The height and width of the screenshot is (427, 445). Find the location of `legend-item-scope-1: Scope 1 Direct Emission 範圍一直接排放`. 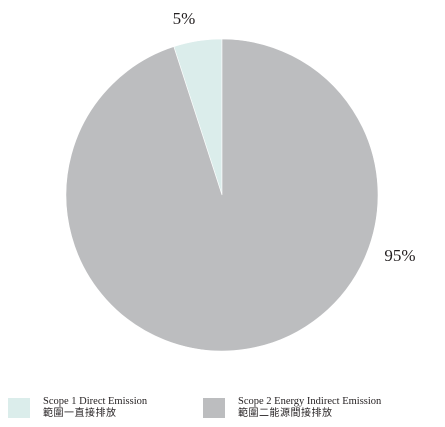

legend-item-scope-1: Scope 1 Direct Emission 範圍一直接排放 is located at coordinates (77, 408).